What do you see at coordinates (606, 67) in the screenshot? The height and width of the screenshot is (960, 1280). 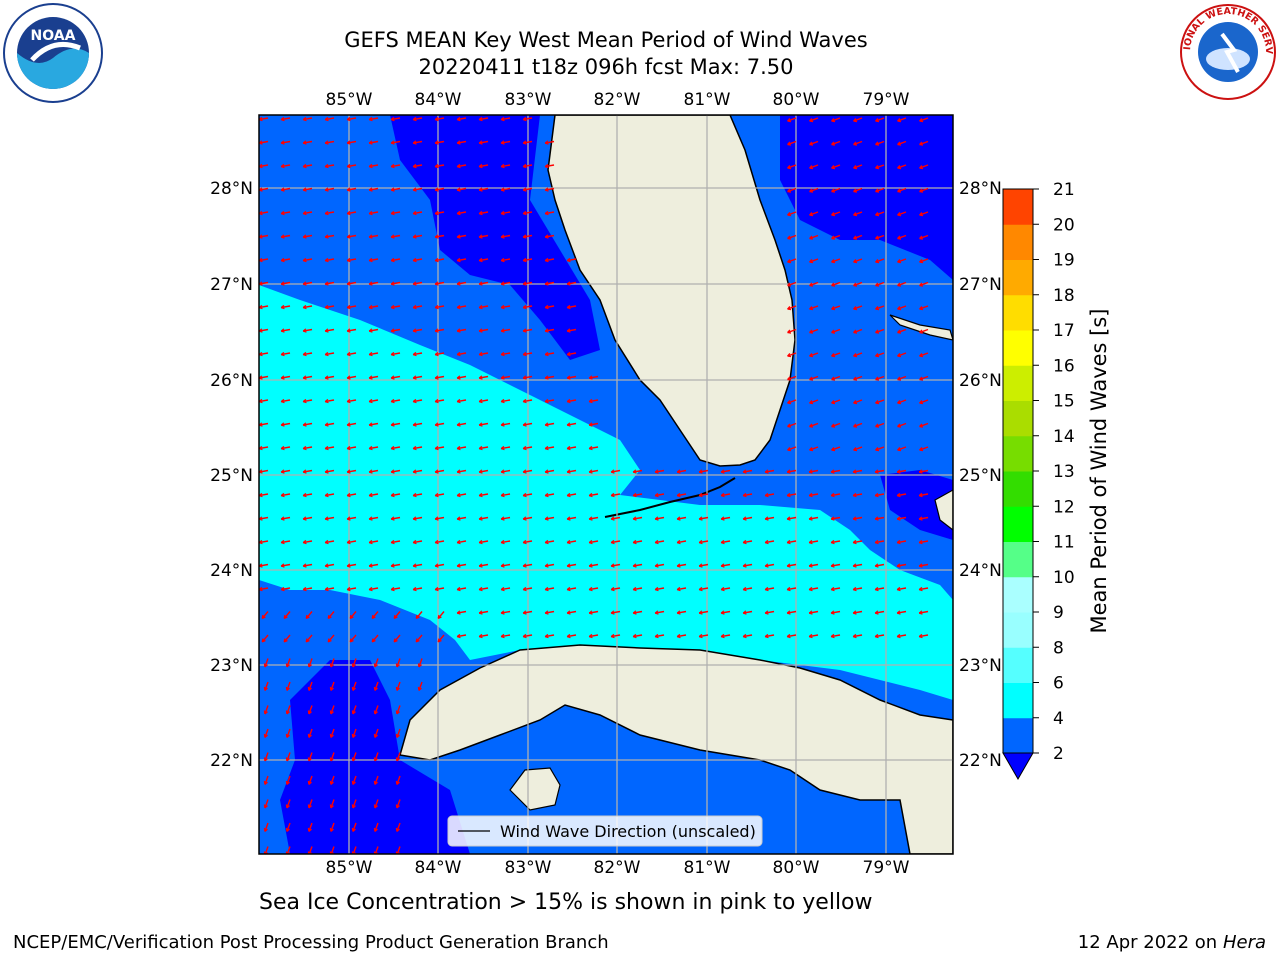 I see `title-line-2: 20220411 t18z 096h fcst Max: 7.50` at bounding box center [606, 67].